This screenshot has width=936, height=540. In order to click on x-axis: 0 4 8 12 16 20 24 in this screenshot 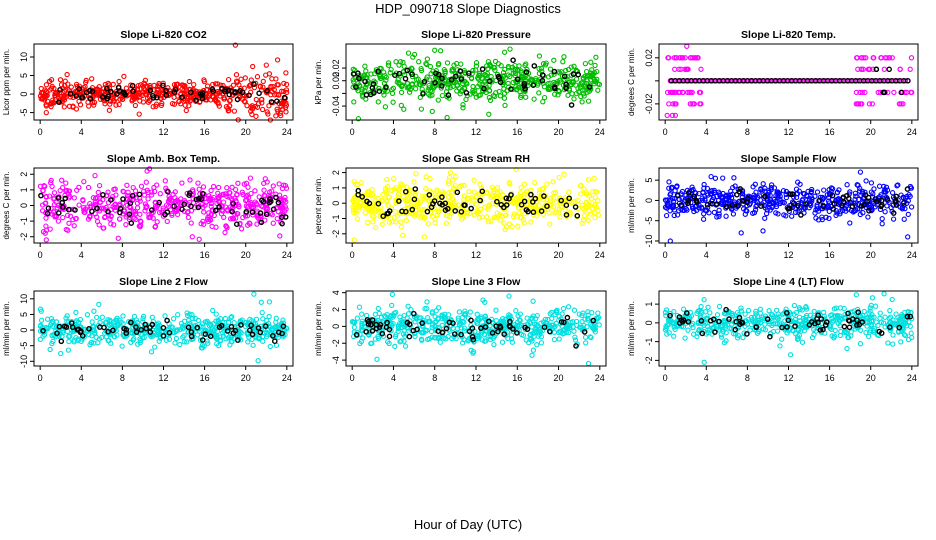, I will do `click(165, 128)`.